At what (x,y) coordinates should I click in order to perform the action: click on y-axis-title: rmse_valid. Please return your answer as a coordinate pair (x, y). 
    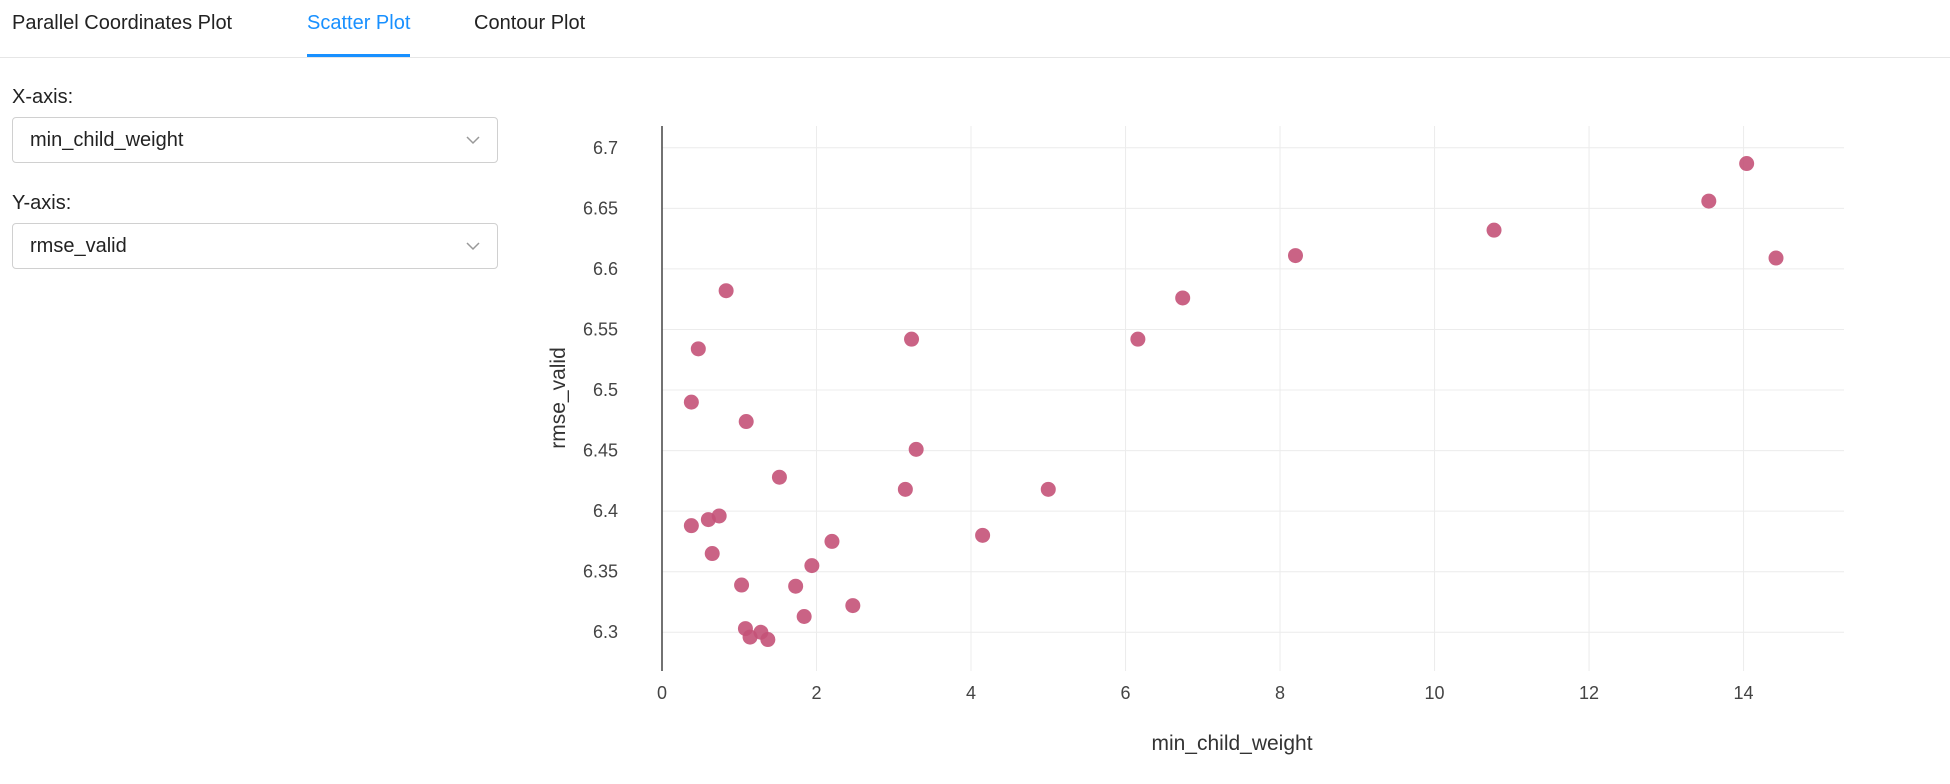
    Looking at the image, I should click on (558, 398).